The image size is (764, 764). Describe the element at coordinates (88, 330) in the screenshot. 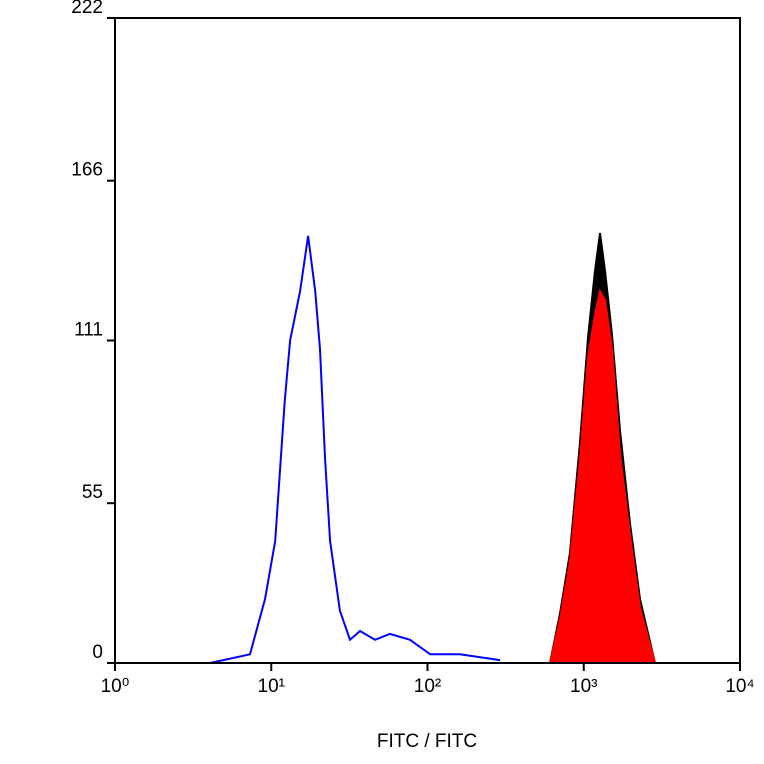

I see `y-tick-label: 111` at that location.